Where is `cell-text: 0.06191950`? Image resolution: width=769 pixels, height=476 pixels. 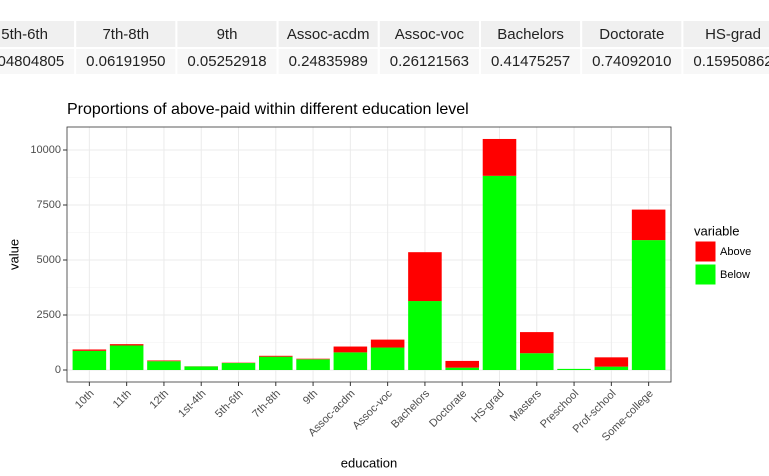
cell-text: 0.06191950 is located at coordinates (125, 61).